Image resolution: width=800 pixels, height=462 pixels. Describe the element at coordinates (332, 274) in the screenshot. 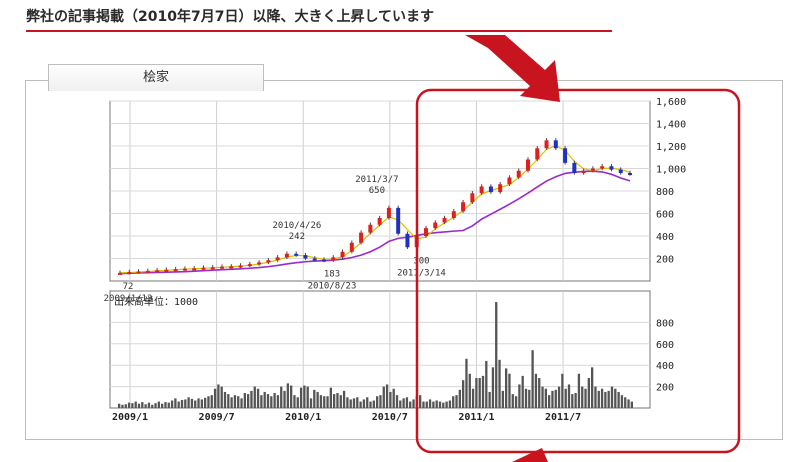

I see `annotation-date: 183` at that location.